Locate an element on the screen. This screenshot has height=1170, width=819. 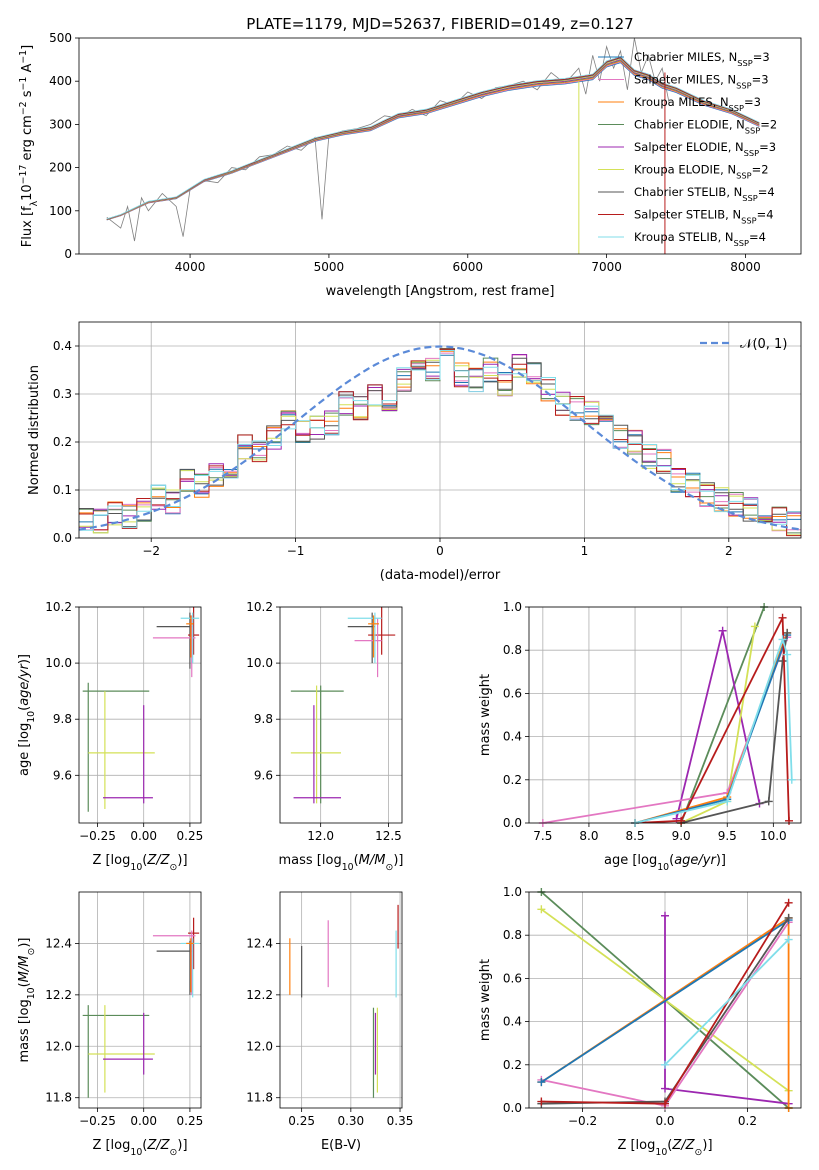
axes-5: 7.5 8.0 8.5 9.0 9.5 10.0 0.0 0.2 0.4 0.6 0.8 1.0 is located at coordinates (652, 721).